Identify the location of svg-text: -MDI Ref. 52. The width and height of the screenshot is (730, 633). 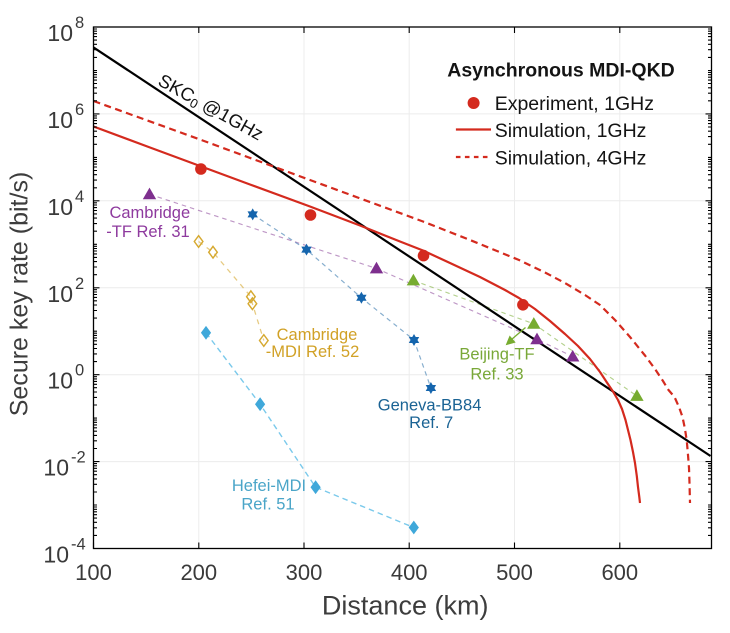
(313, 352).